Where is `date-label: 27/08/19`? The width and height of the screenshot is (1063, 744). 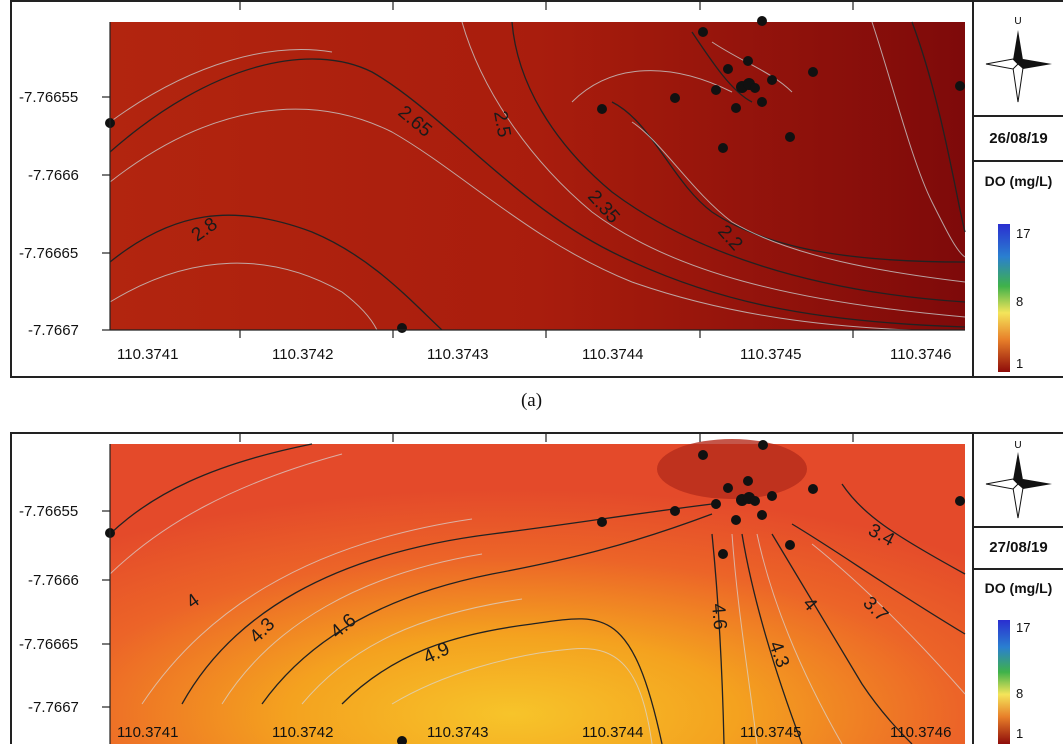
date-label: 27/08/19 is located at coordinates (1018, 549).